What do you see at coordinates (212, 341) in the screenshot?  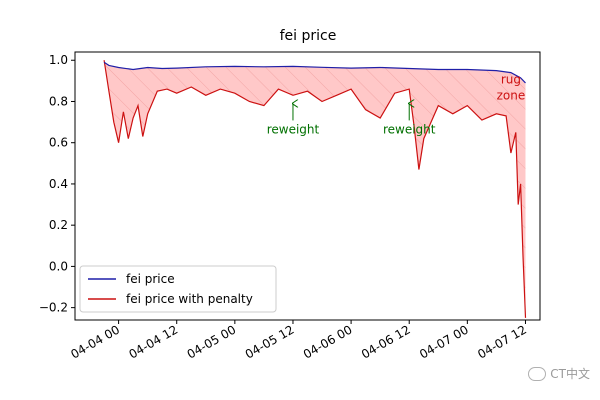 I see `x-tick-label: 04-05 00` at bounding box center [212, 341].